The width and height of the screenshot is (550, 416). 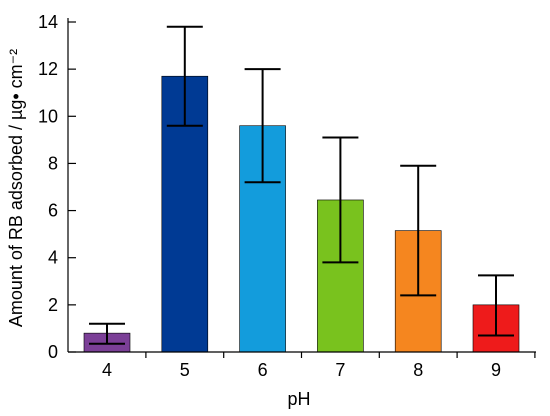 I want to click on y-tick-label-14: 14, so click(x=48, y=22).